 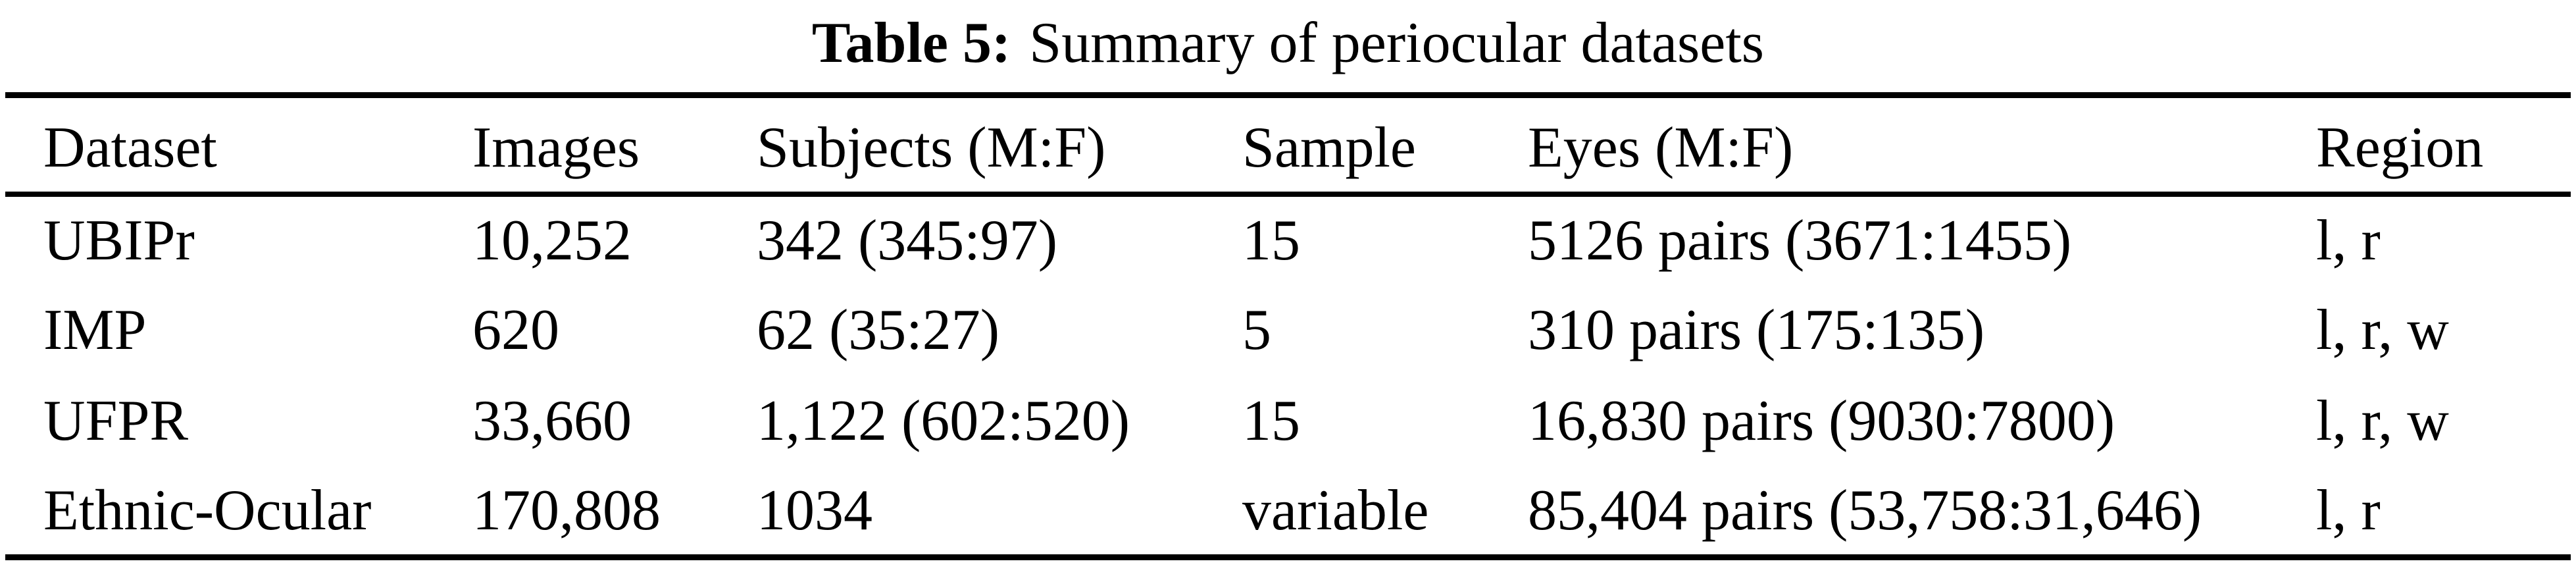 I want to click on cell-dataset: IMP, so click(x=95, y=330).